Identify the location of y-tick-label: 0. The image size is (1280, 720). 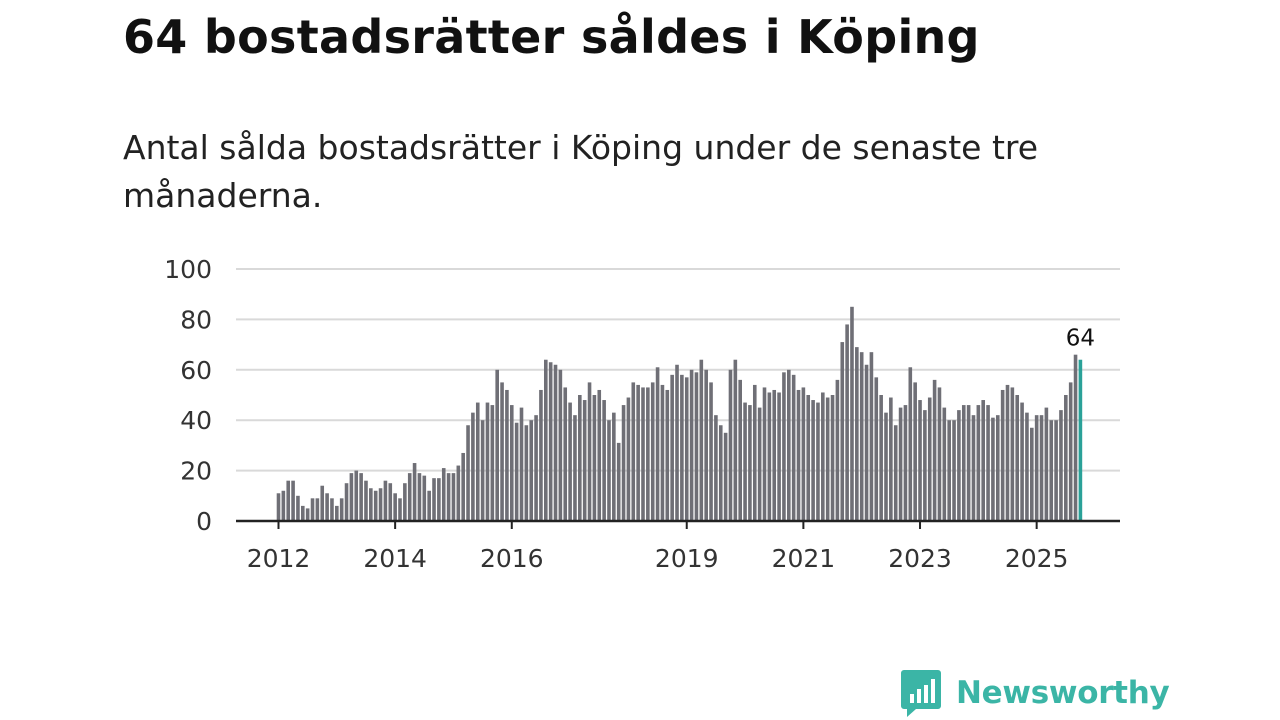
(204, 521).